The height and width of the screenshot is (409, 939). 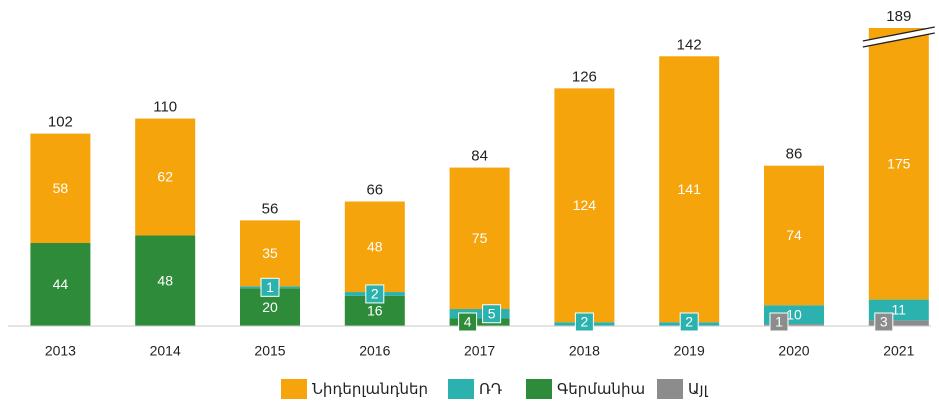 I want to click on legend-label: Գերմանիա, so click(x=601, y=389).